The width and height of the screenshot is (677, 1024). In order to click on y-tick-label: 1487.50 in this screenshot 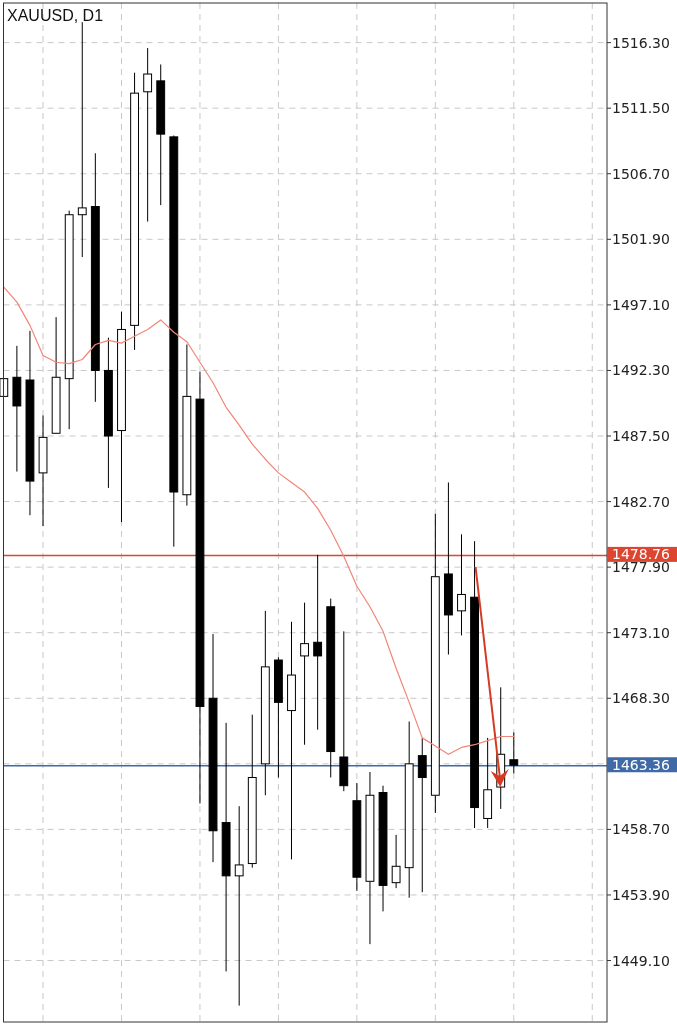, I will do `click(641, 436)`.